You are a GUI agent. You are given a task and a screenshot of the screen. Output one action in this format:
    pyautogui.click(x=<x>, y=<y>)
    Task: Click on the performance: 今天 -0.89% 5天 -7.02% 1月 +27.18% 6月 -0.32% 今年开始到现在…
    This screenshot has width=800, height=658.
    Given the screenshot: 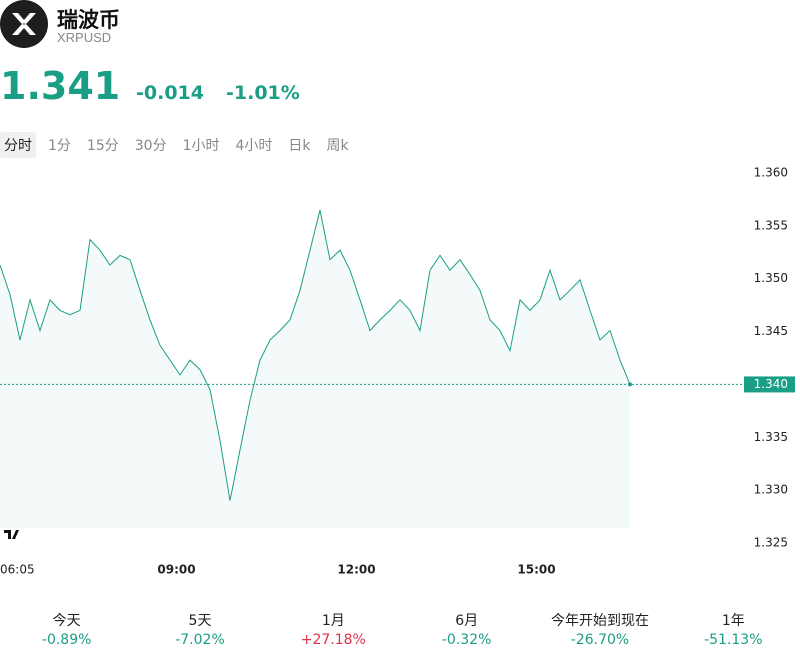 What is the action you would take?
    pyautogui.click(x=400, y=629)
    